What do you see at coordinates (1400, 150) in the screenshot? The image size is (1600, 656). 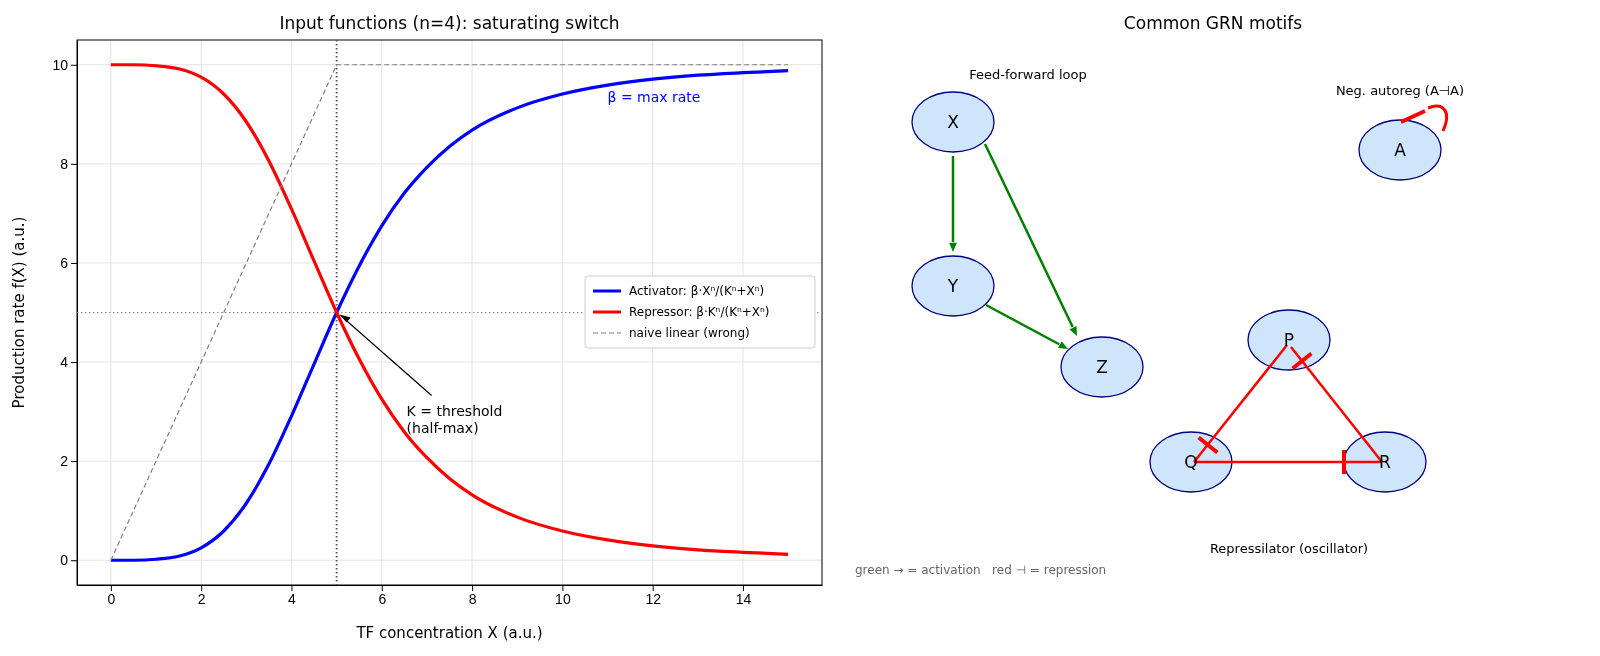 I see `text: A` at bounding box center [1400, 150].